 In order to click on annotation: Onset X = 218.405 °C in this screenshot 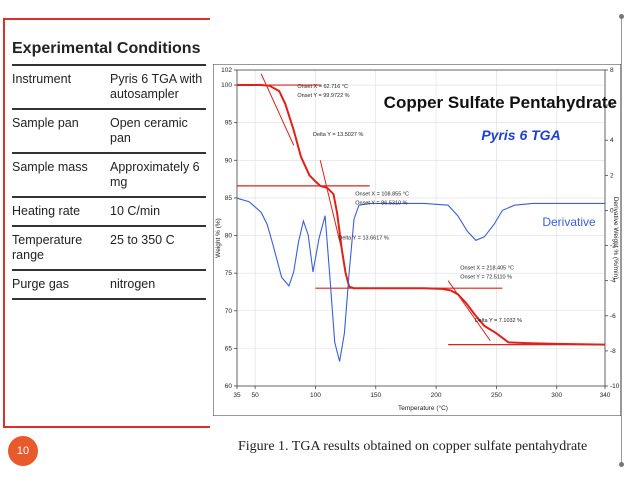, I will do `click(487, 268)`.